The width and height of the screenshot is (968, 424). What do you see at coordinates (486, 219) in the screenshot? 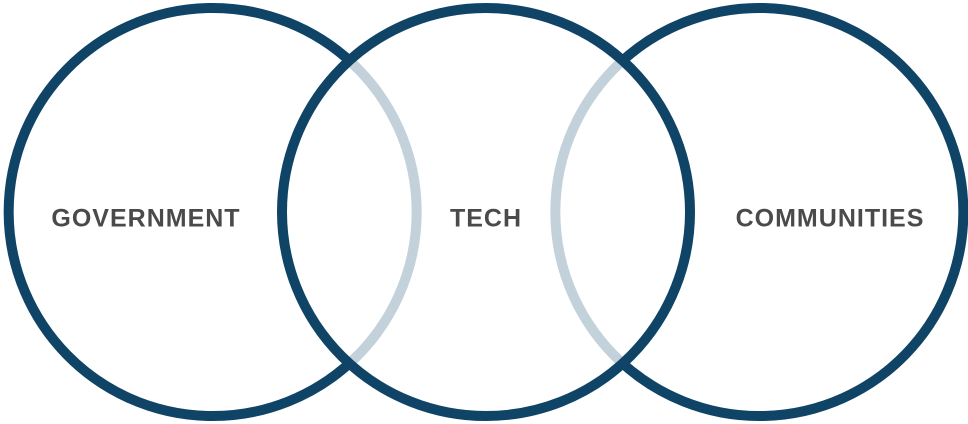
I see `label-tech: TECH` at bounding box center [486, 219].